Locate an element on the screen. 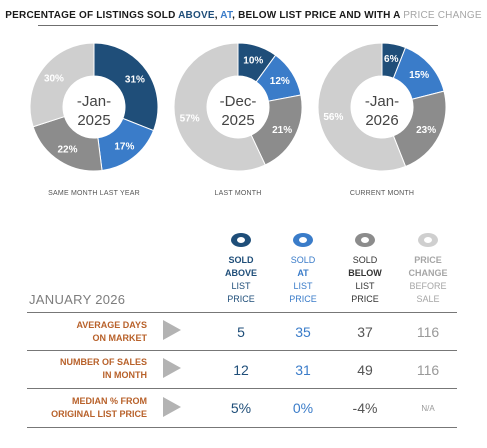 This screenshot has width=487, height=448. donut-3-center-year: 2026 is located at coordinates (381, 120).